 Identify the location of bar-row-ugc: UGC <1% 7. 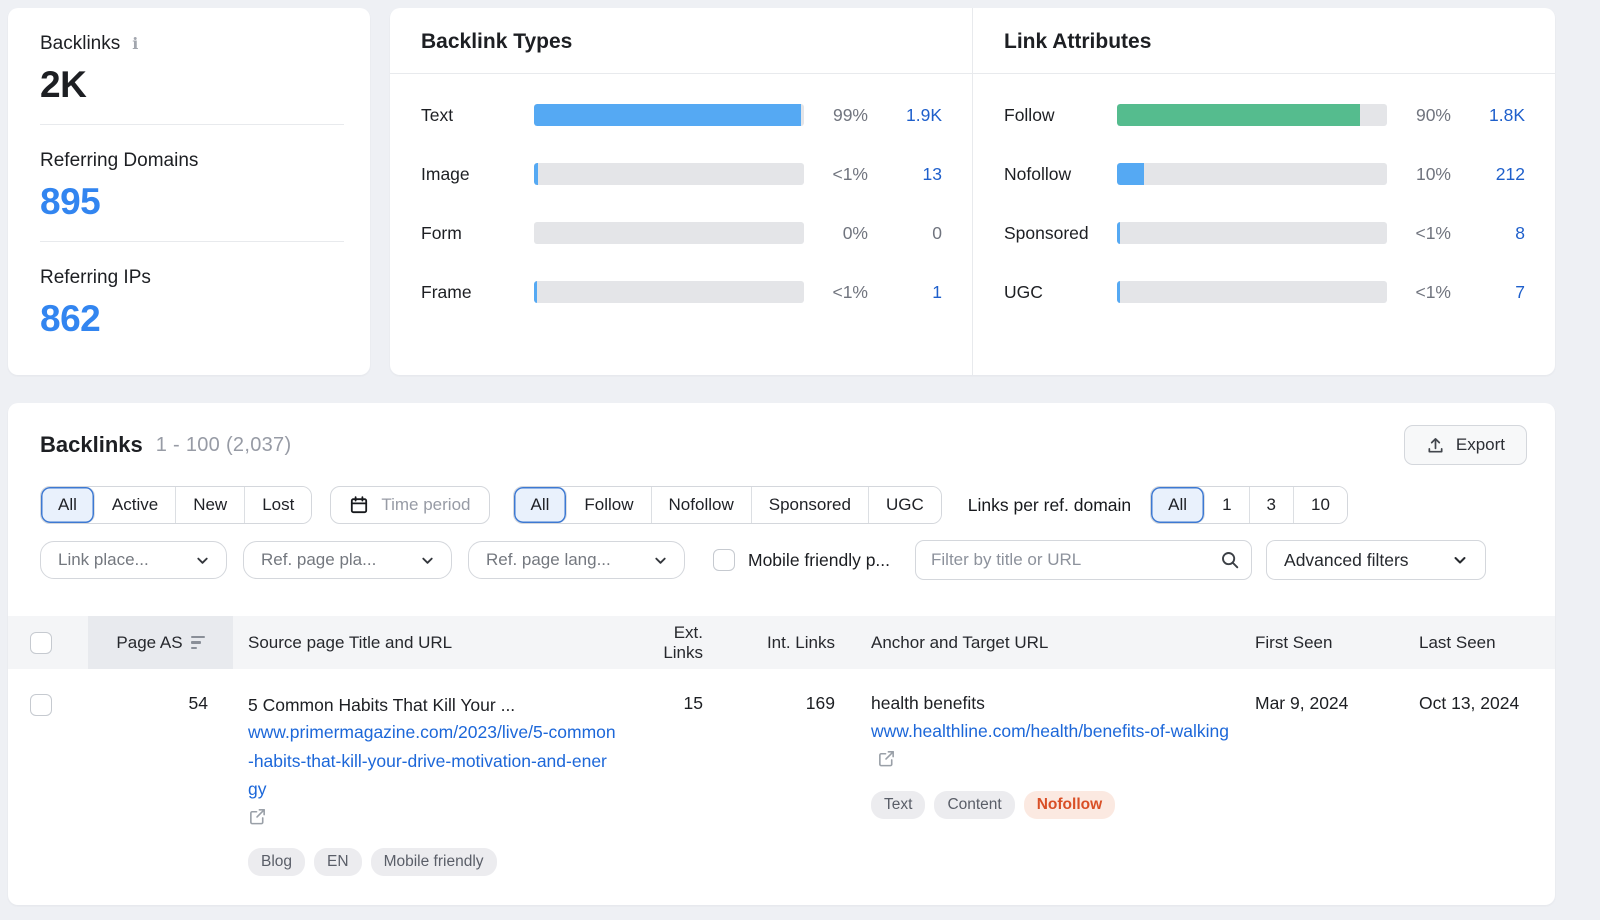
(1264, 292).